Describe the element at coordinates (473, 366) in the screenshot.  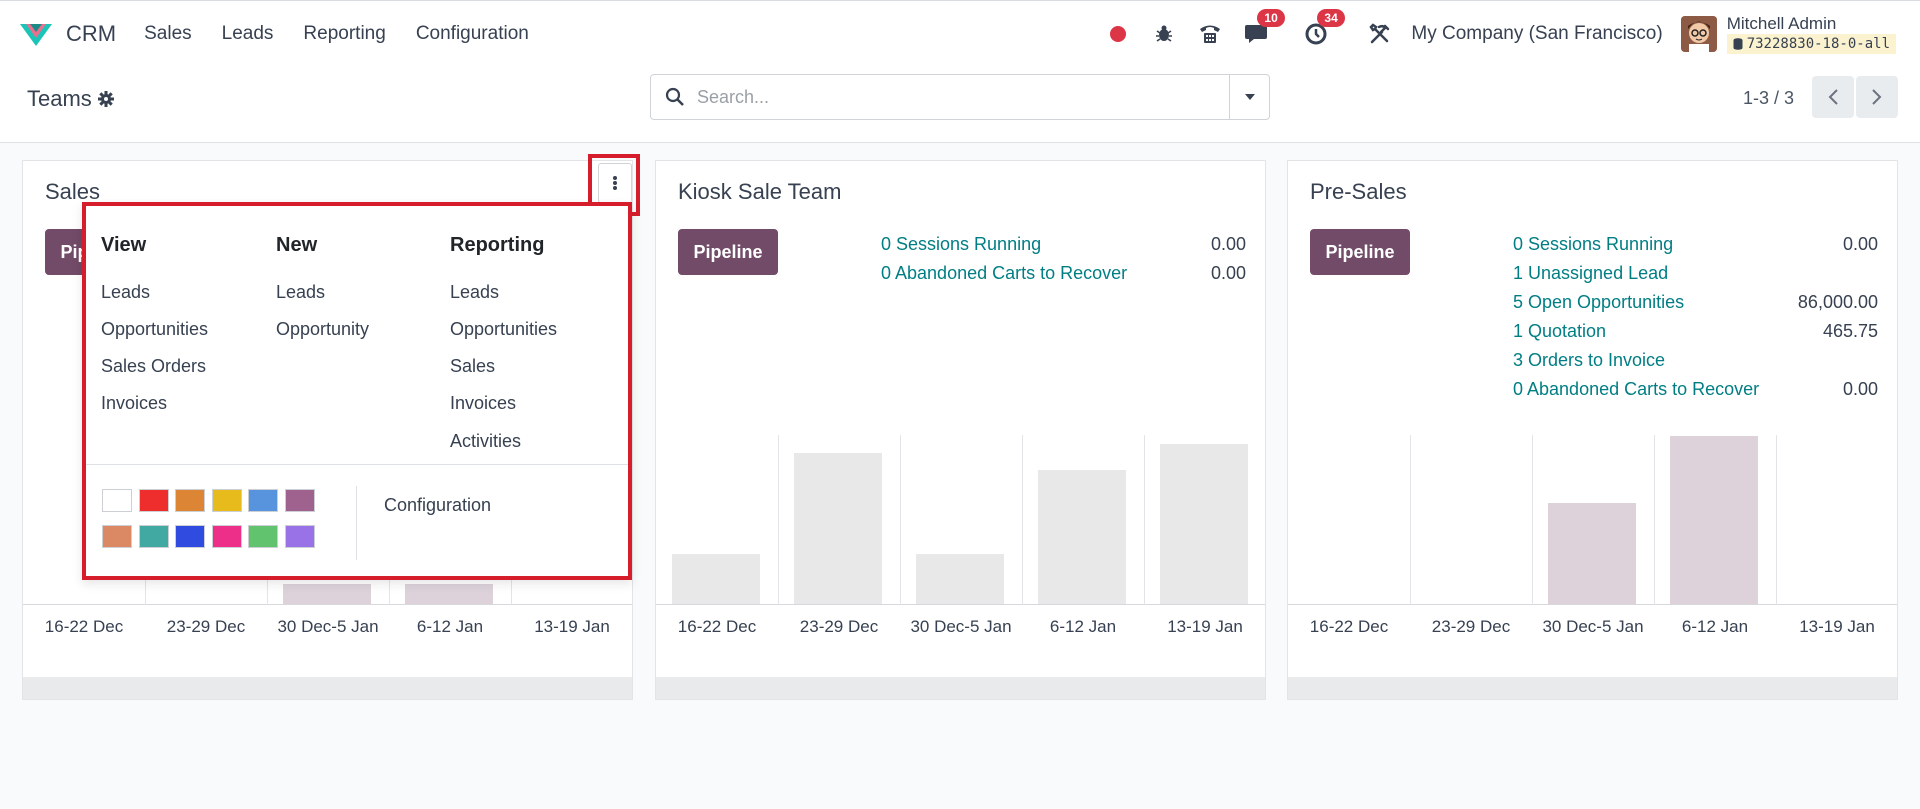
I see `reporting-sales: Sales` at that location.